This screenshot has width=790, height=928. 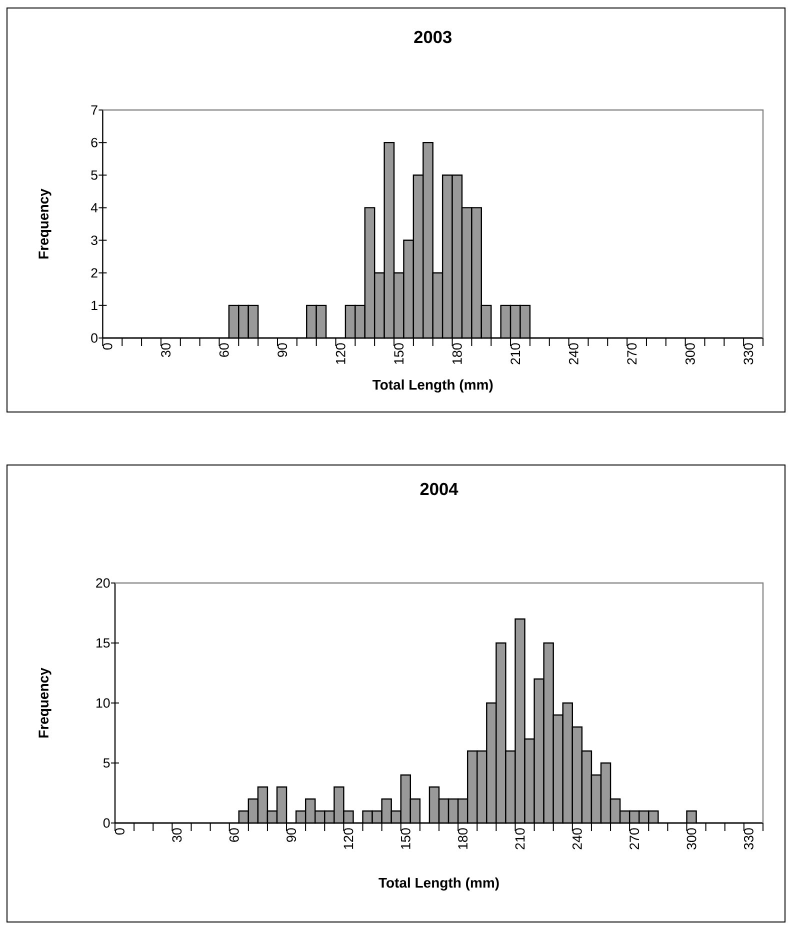 I want to click on y-tick-label: 7, so click(x=94, y=110).